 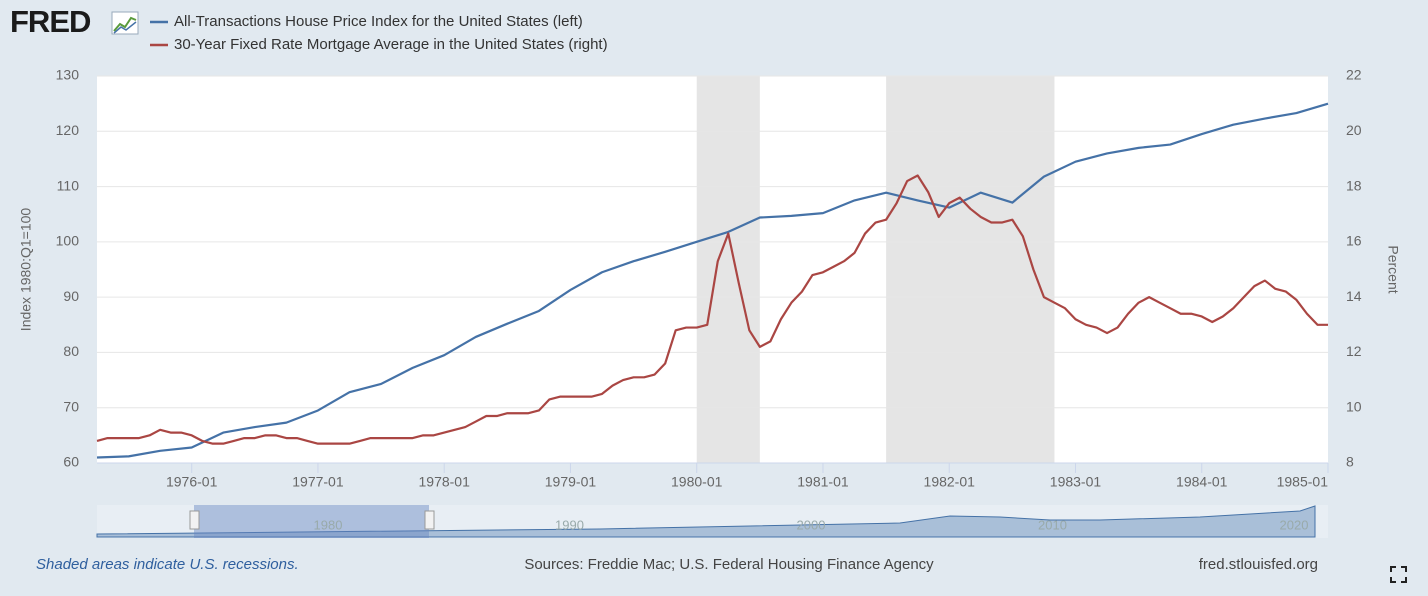 What do you see at coordinates (1398, 574) in the screenshot?
I see `fullscreen-button` at bounding box center [1398, 574].